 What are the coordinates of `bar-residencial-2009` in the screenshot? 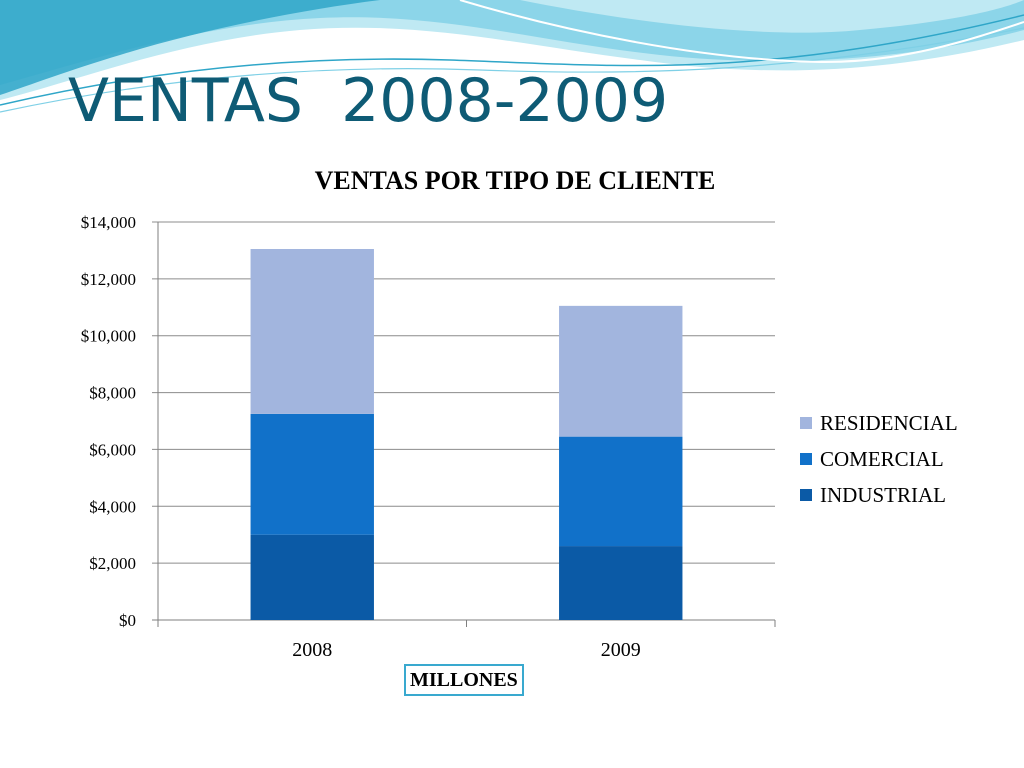 It's located at (621, 371).